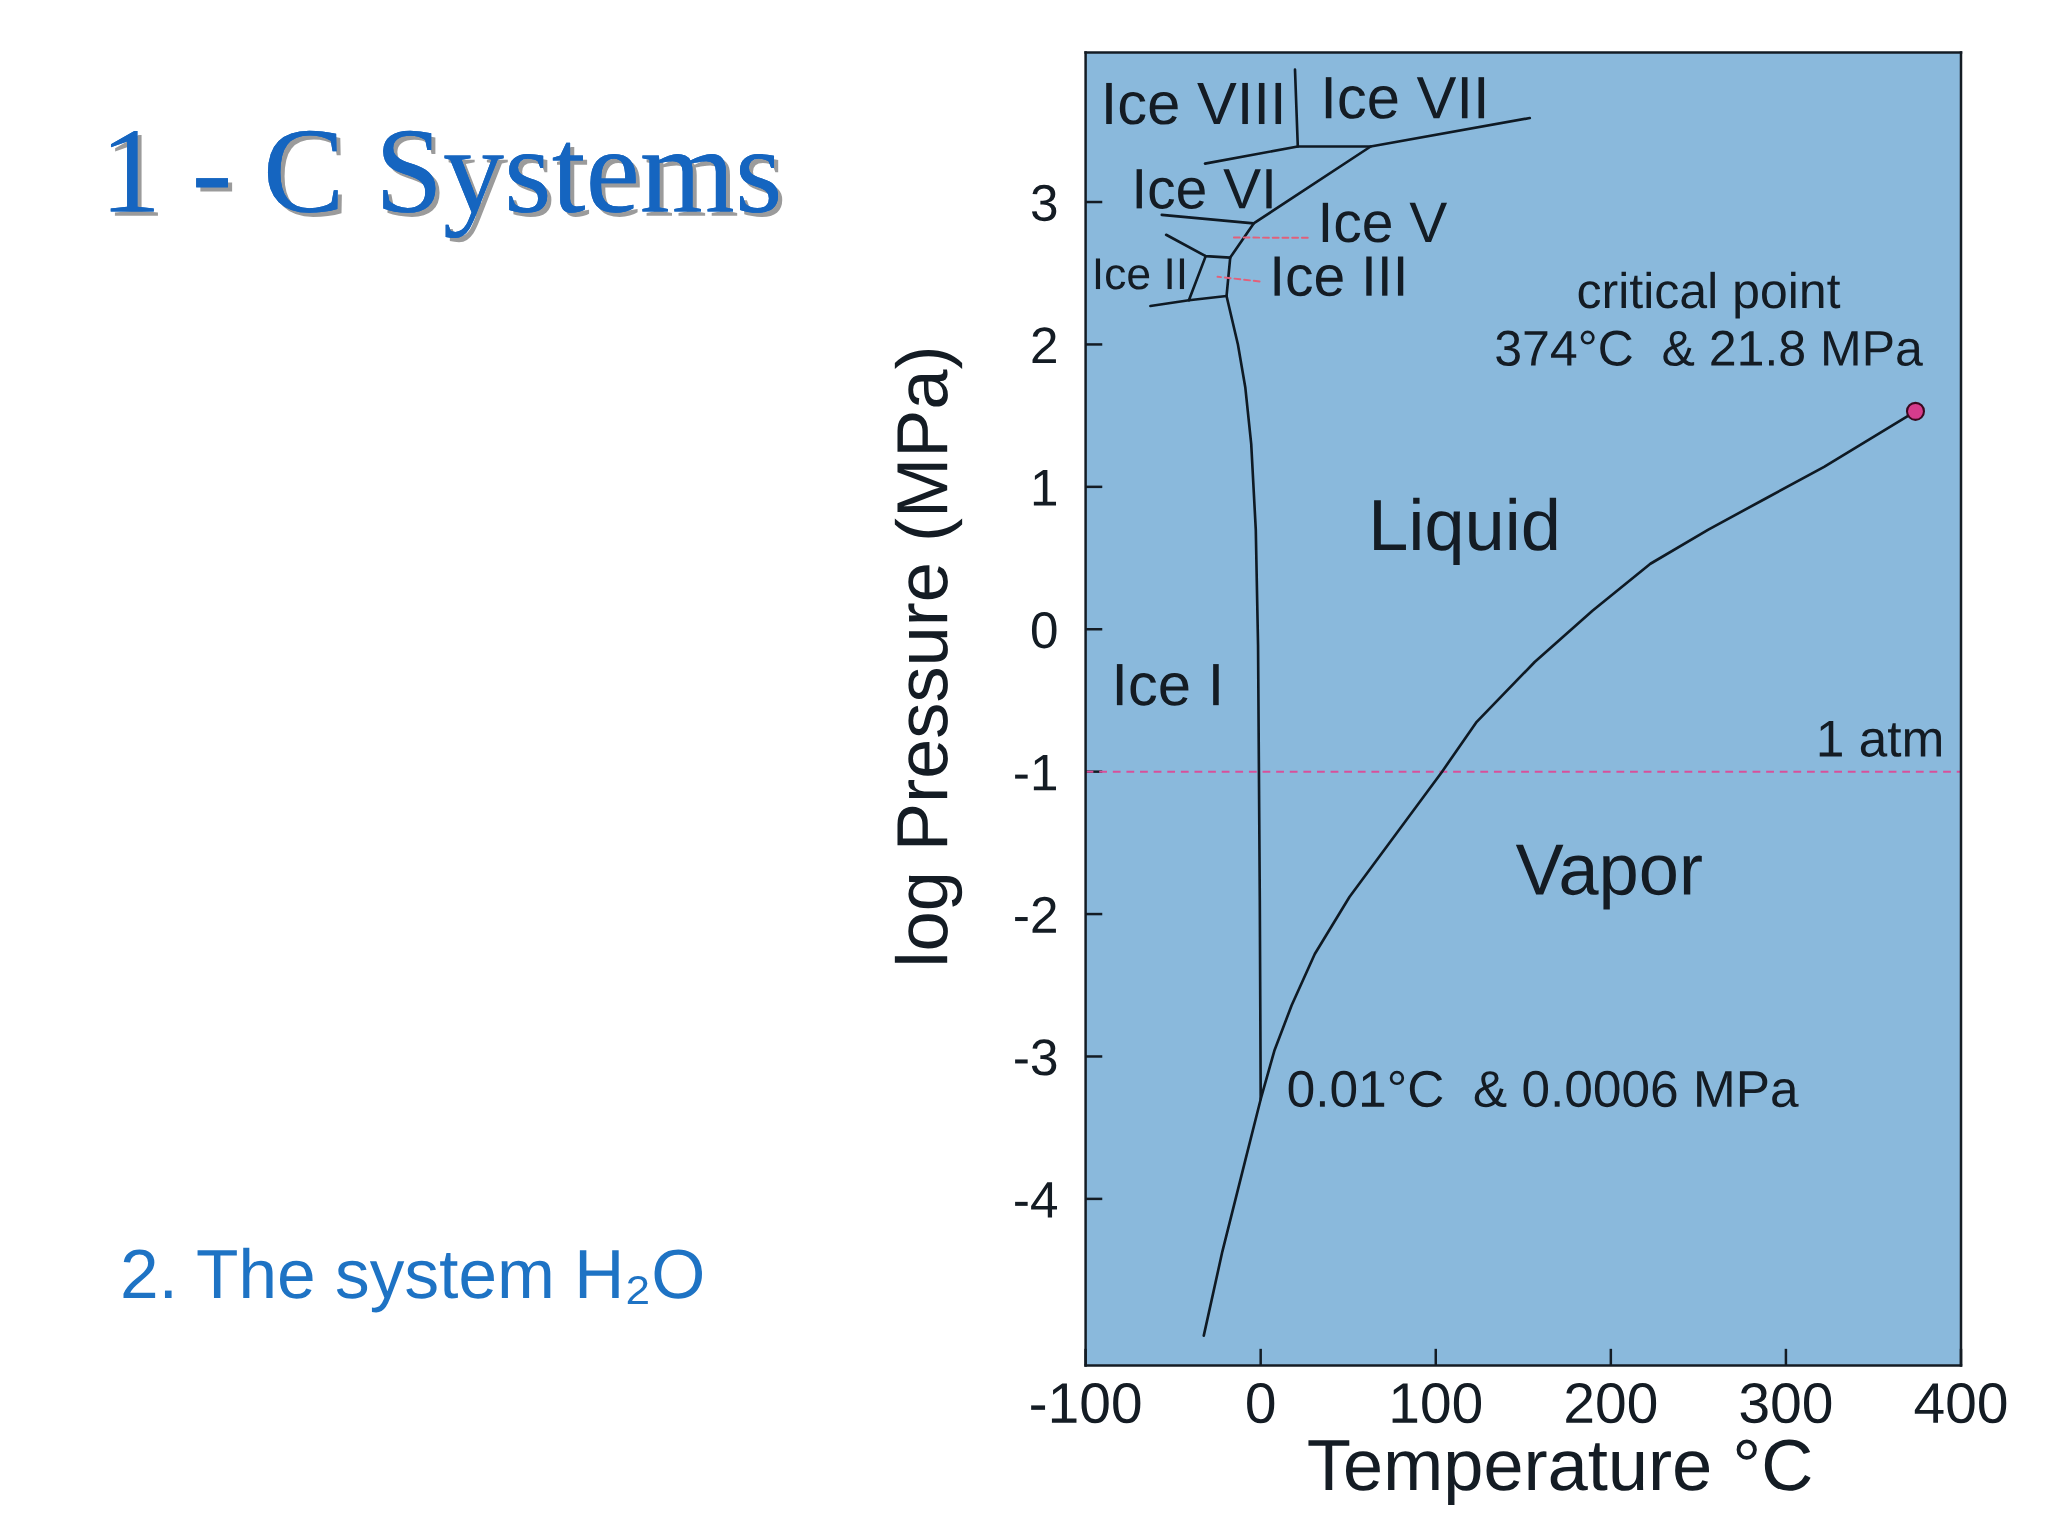  I want to click on y-tick-label: -4, so click(1036, 1200).